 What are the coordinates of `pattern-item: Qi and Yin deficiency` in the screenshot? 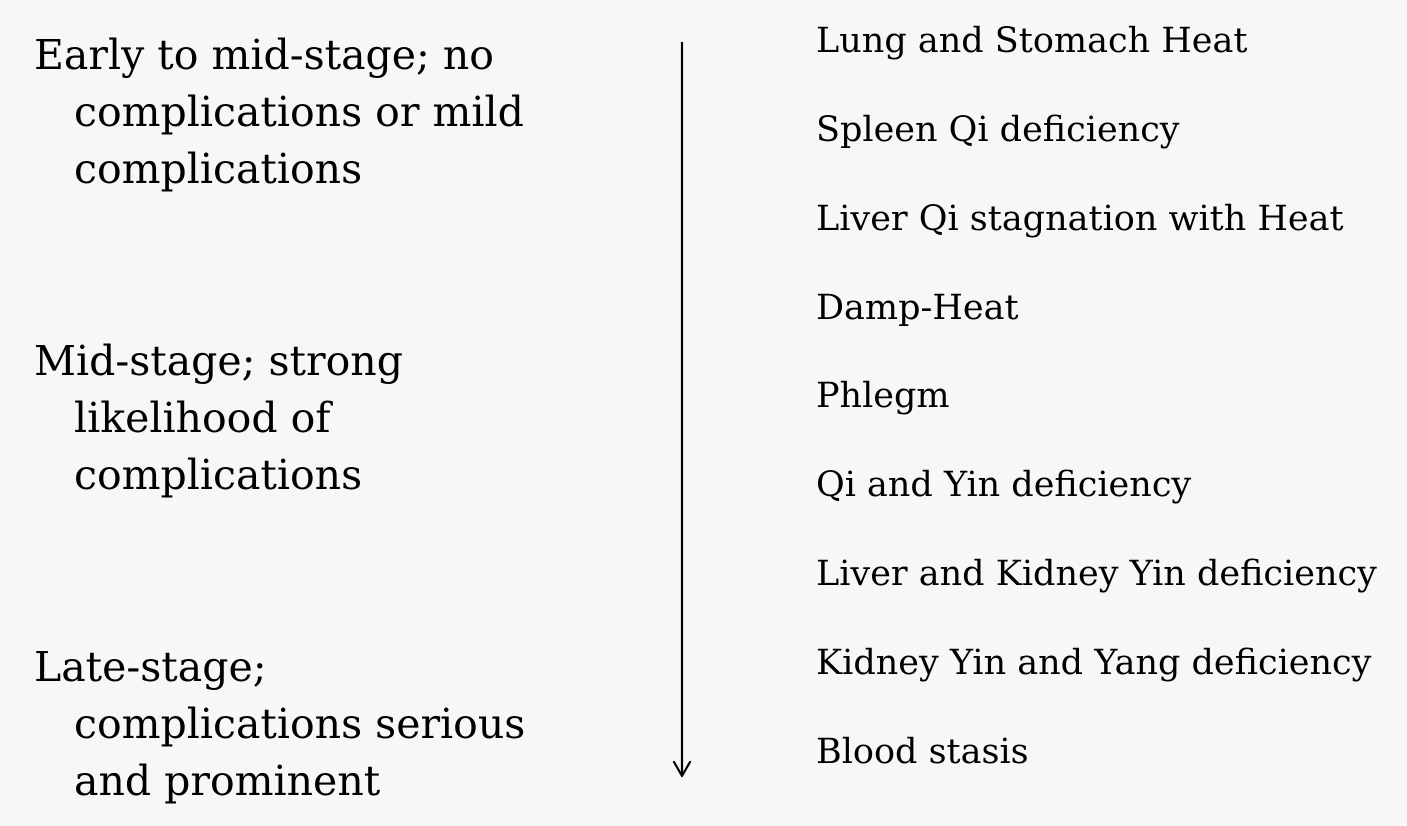 It's located at (1004, 485).